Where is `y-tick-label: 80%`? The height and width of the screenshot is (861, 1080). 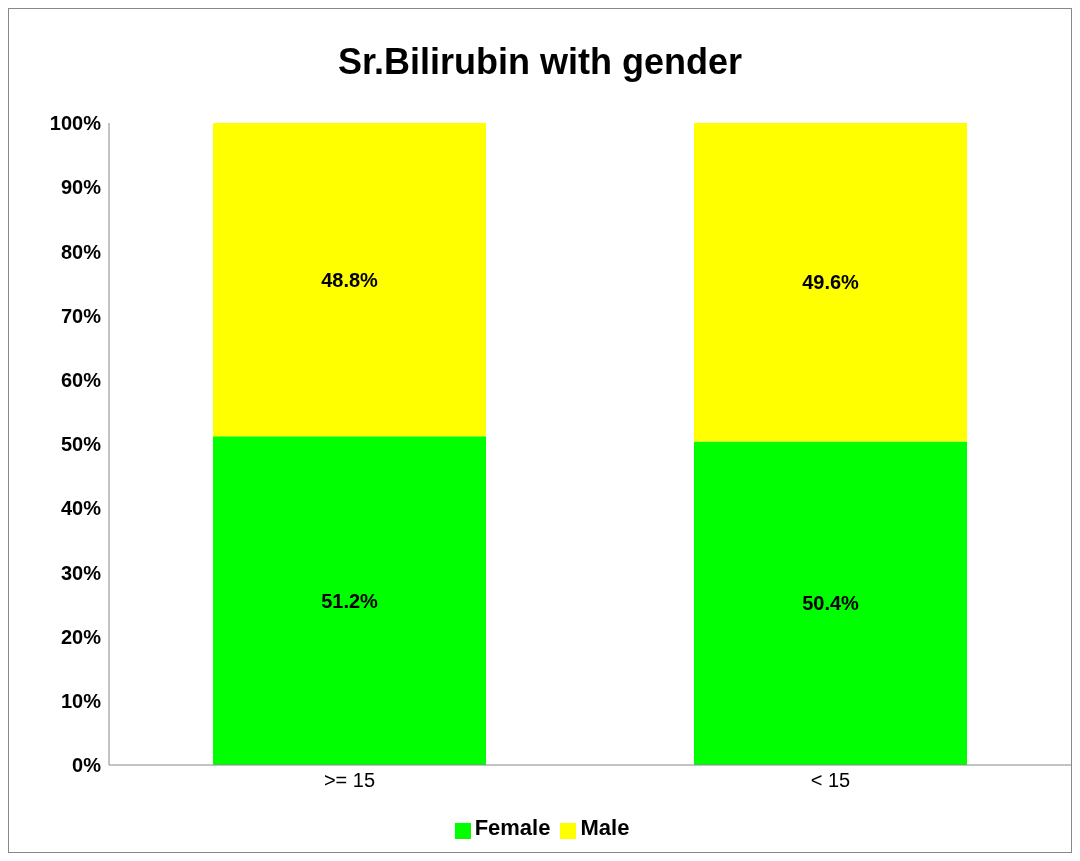
y-tick-label: 80% is located at coordinates (81, 251).